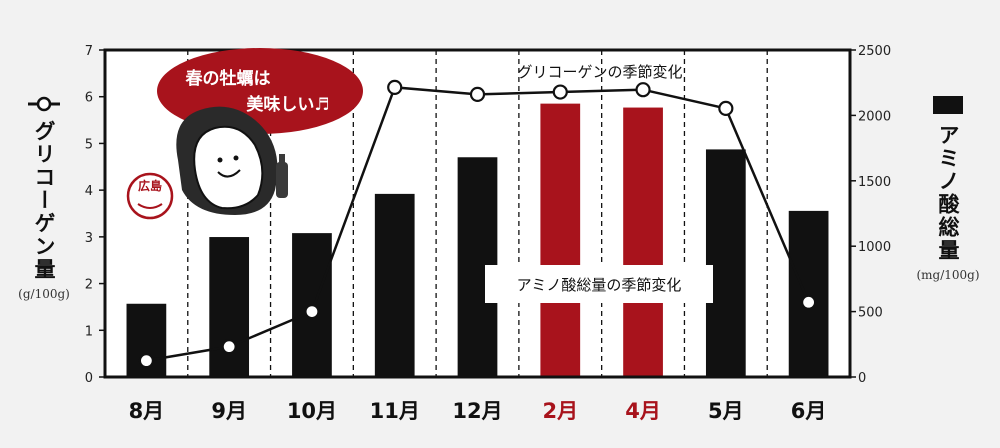 The height and width of the screenshot is (448, 1000). Describe the element at coordinates (89, 98) in the screenshot. I see `left-tick-label: 6` at that location.